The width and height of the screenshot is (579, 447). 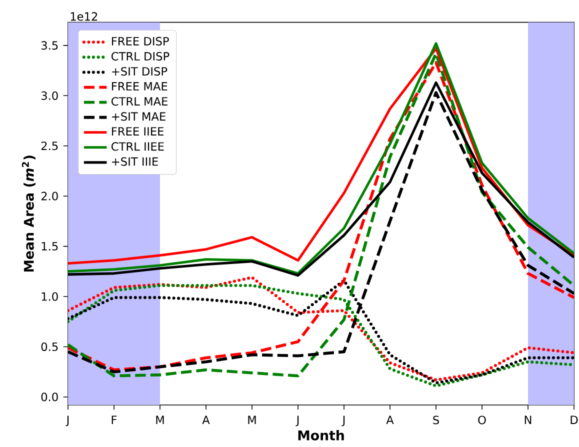 What do you see at coordinates (321, 435) in the screenshot?
I see `x-axis-title: Month` at bounding box center [321, 435].